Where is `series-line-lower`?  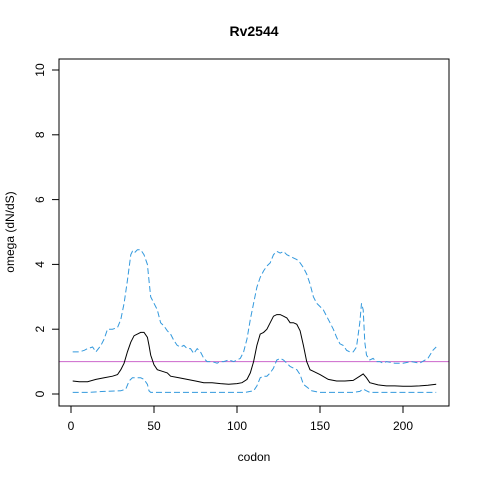
series-line-lower is located at coordinates (254, 375).